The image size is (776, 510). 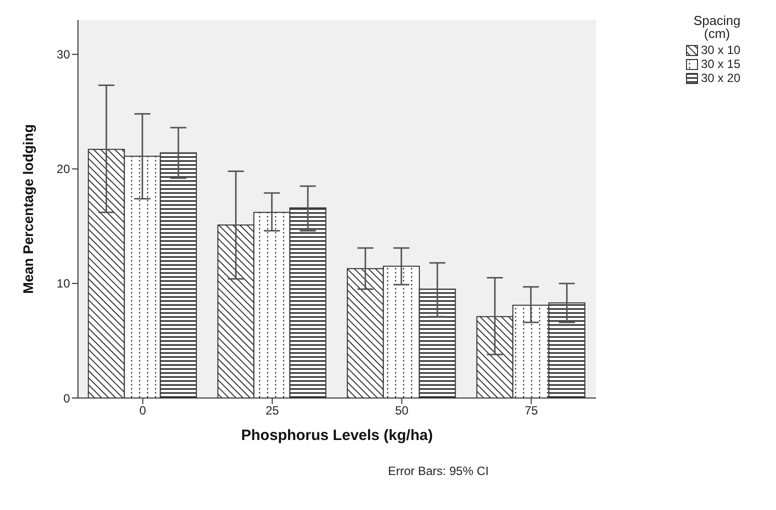 I want to click on x-tick-label: 0, so click(x=142, y=411).